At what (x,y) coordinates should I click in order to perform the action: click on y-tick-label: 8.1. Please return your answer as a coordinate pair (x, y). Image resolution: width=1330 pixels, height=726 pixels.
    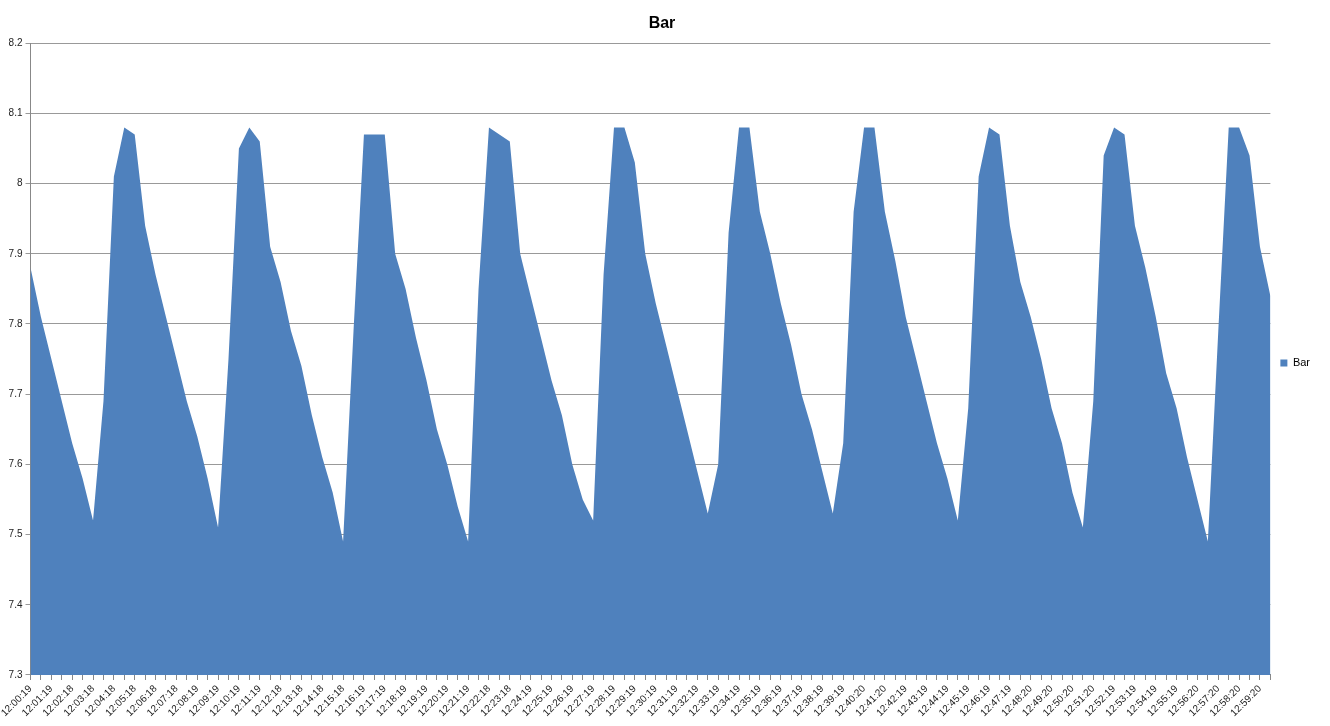
    Looking at the image, I should click on (15, 113).